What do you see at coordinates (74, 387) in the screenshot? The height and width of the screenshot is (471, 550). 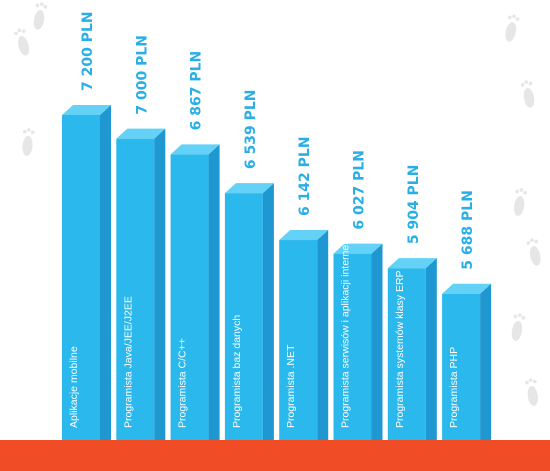 I see `category-label: Aplikacje mobilne` at bounding box center [74, 387].